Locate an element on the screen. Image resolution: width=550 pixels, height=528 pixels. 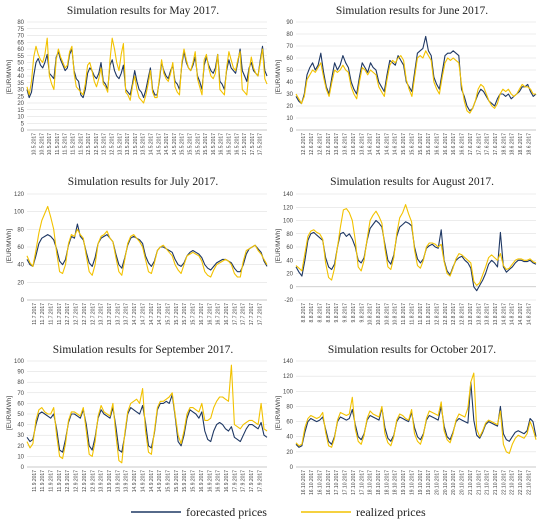
y-tick-label: 15 is located at coordinates (20, 111).